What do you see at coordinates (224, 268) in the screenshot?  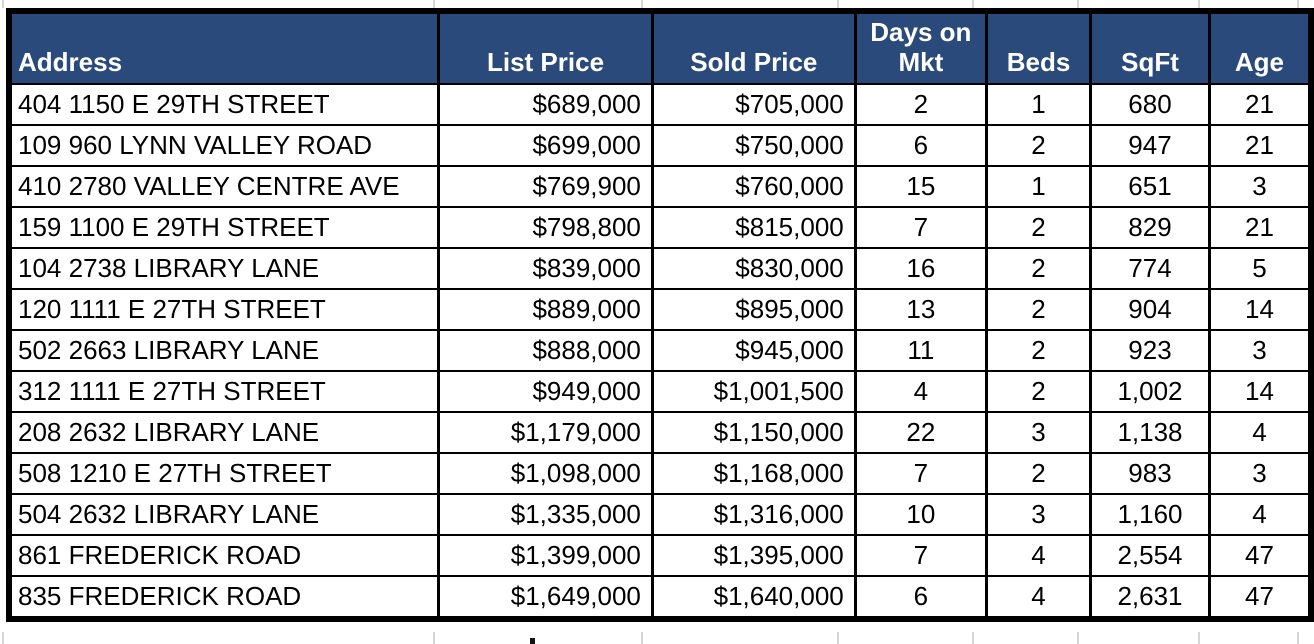 I see `cell-address: 104 2738 LIBRARY LANE` at bounding box center [224, 268].